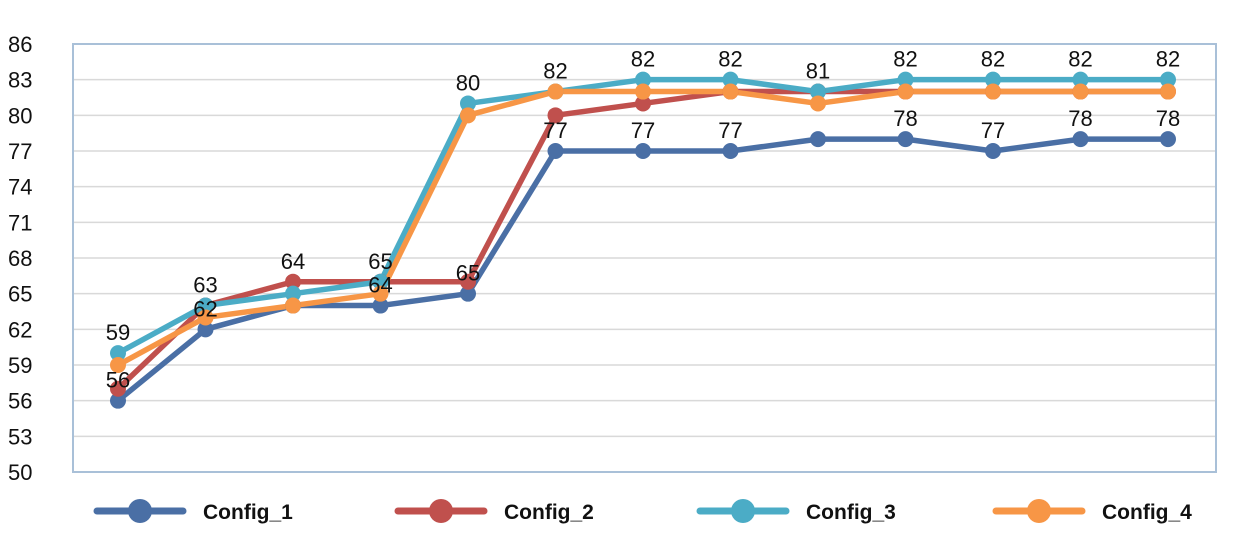  Describe the element at coordinates (20, 115) in the screenshot. I see `y-tick-label: 80` at that location.